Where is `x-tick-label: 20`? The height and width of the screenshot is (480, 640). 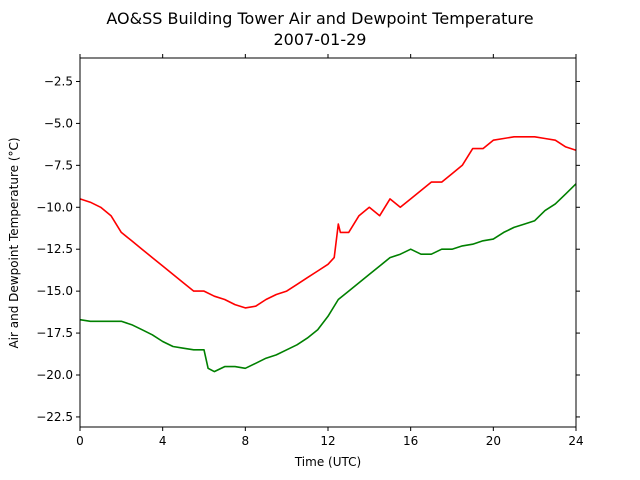 x-tick-label: 20 is located at coordinates (493, 441).